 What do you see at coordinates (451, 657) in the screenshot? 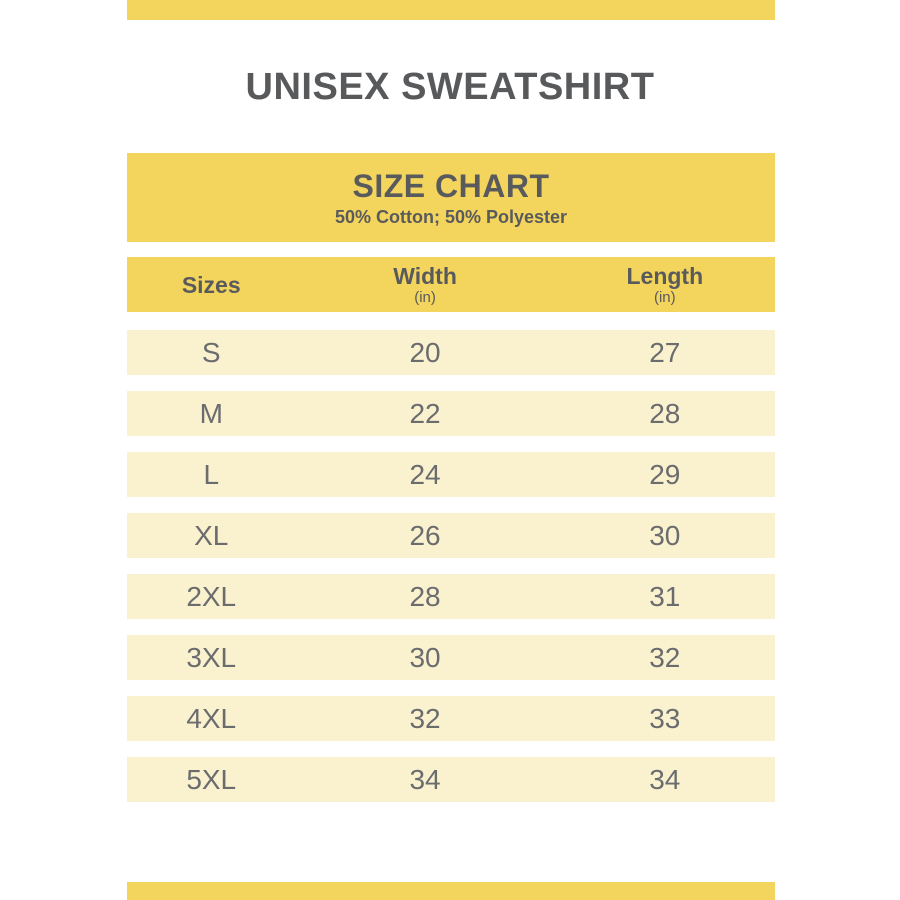
I see `table-row: 3XL 30 32` at bounding box center [451, 657].